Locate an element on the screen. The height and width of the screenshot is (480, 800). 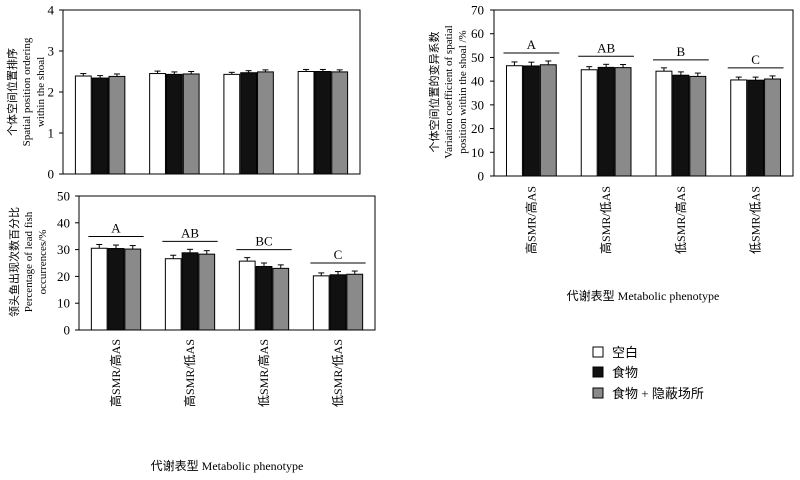
y-tick-label: 1 is located at coordinates (51, 133).